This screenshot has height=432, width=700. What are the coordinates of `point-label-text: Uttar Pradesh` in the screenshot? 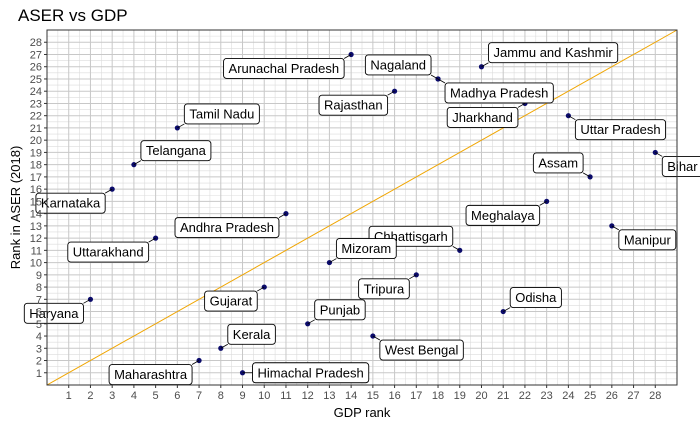 It's located at (620, 129).